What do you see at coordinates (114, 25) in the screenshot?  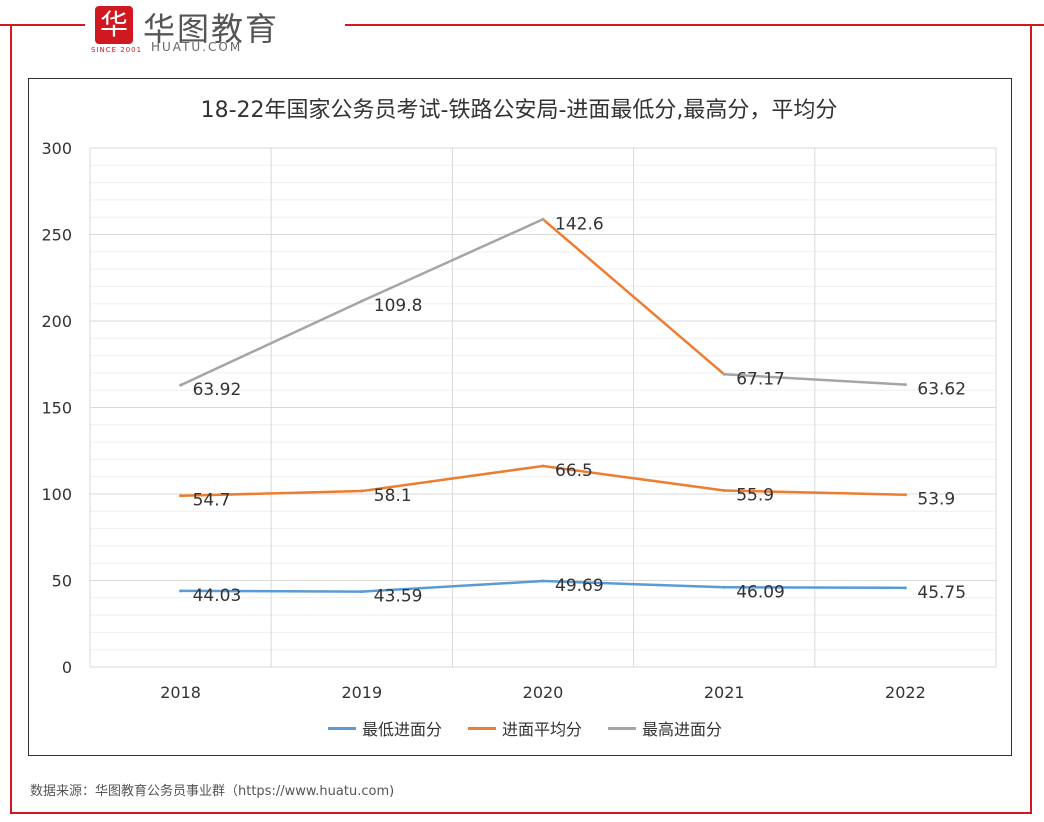 I see `huatu-logo-icon: 华` at bounding box center [114, 25].